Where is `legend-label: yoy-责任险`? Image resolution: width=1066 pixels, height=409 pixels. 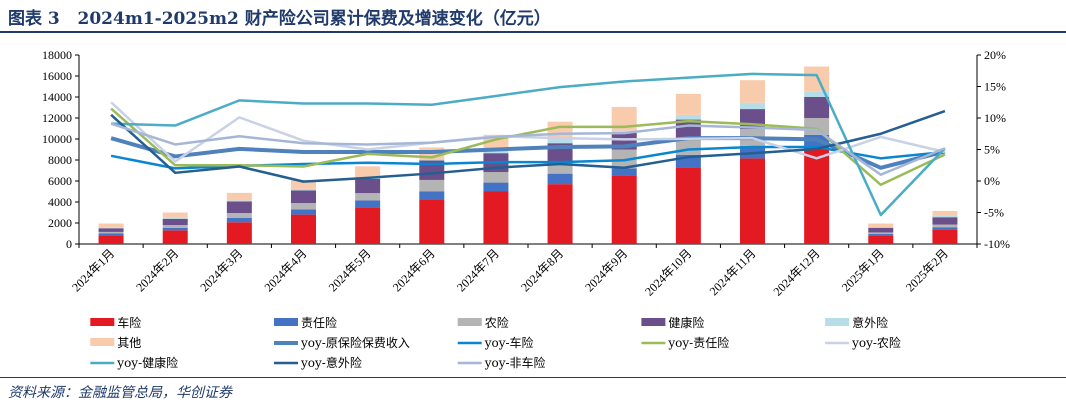
legend-label: yoy-责任险 is located at coordinates (698, 342).